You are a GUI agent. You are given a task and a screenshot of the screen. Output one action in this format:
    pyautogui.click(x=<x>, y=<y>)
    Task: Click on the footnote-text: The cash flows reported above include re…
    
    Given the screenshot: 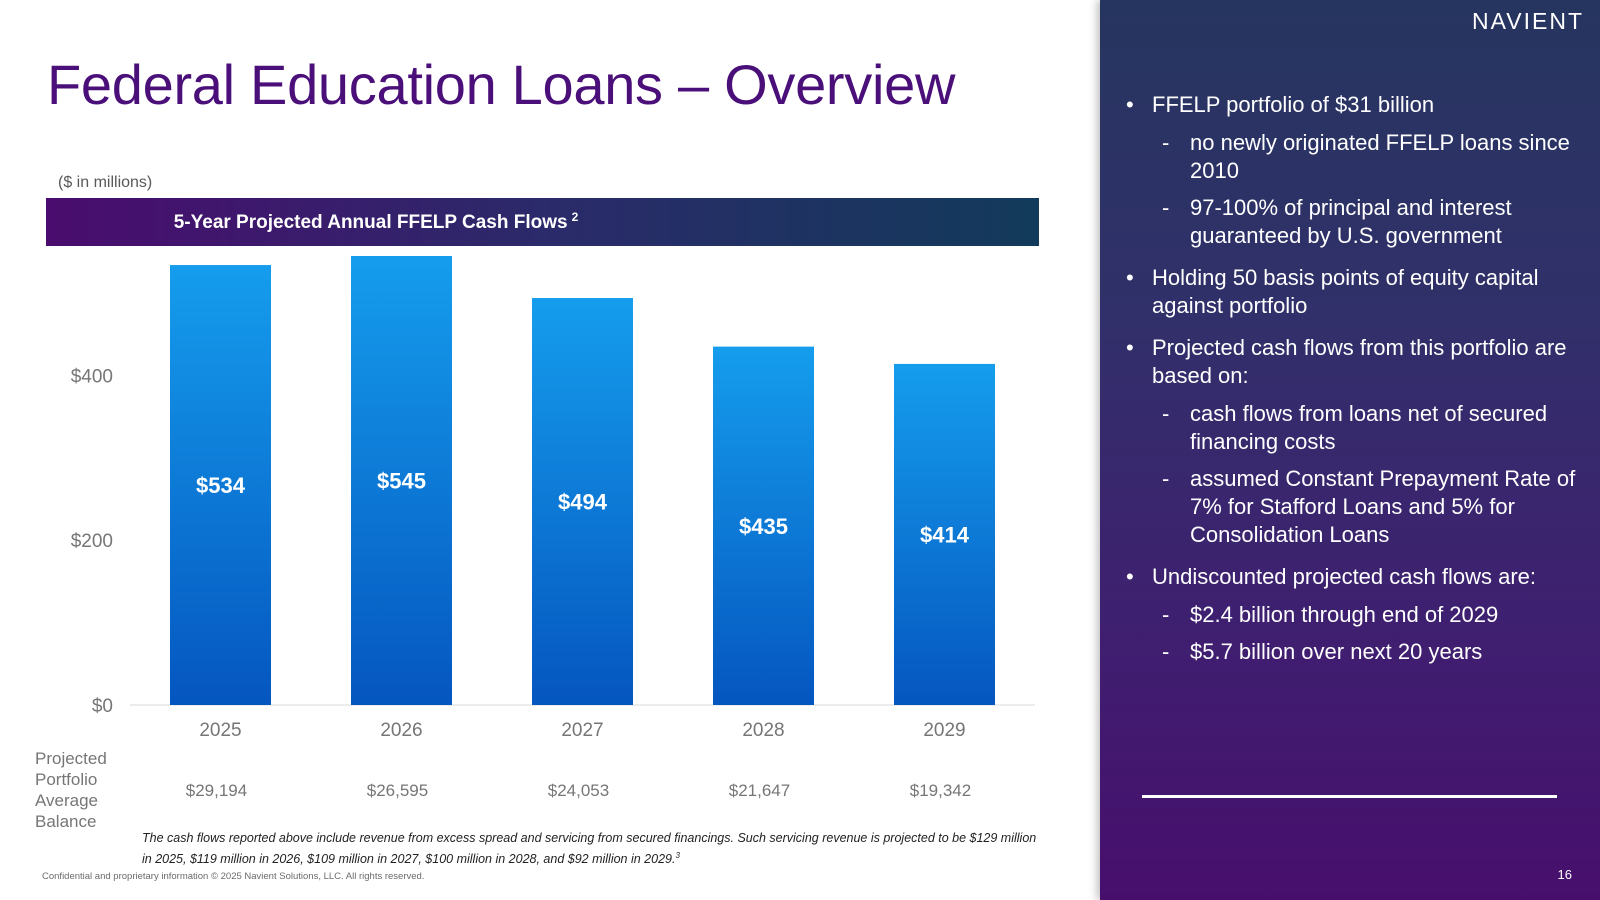 What is the action you would take?
    pyautogui.click(x=589, y=849)
    